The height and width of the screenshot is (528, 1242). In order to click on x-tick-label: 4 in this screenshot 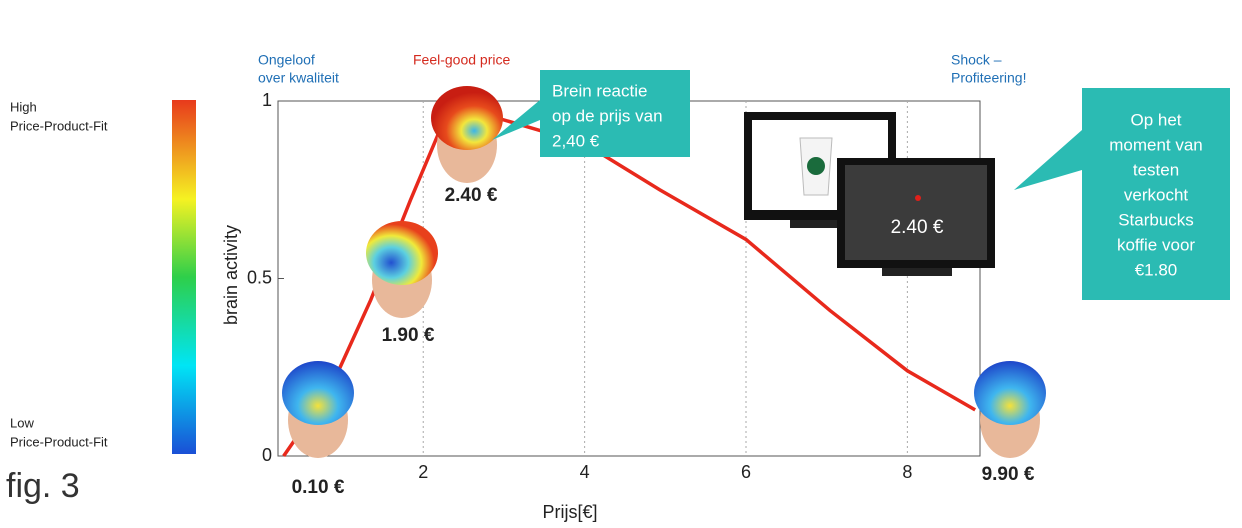, I will do `click(585, 472)`.